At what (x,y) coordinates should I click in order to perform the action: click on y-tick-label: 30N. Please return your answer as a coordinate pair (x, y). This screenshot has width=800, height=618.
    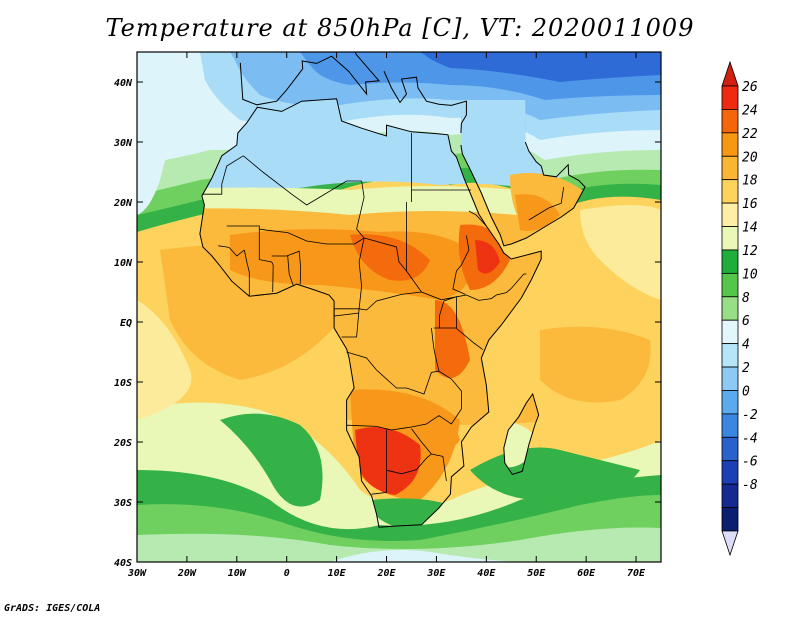
    Looking at the image, I should click on (123, 143).